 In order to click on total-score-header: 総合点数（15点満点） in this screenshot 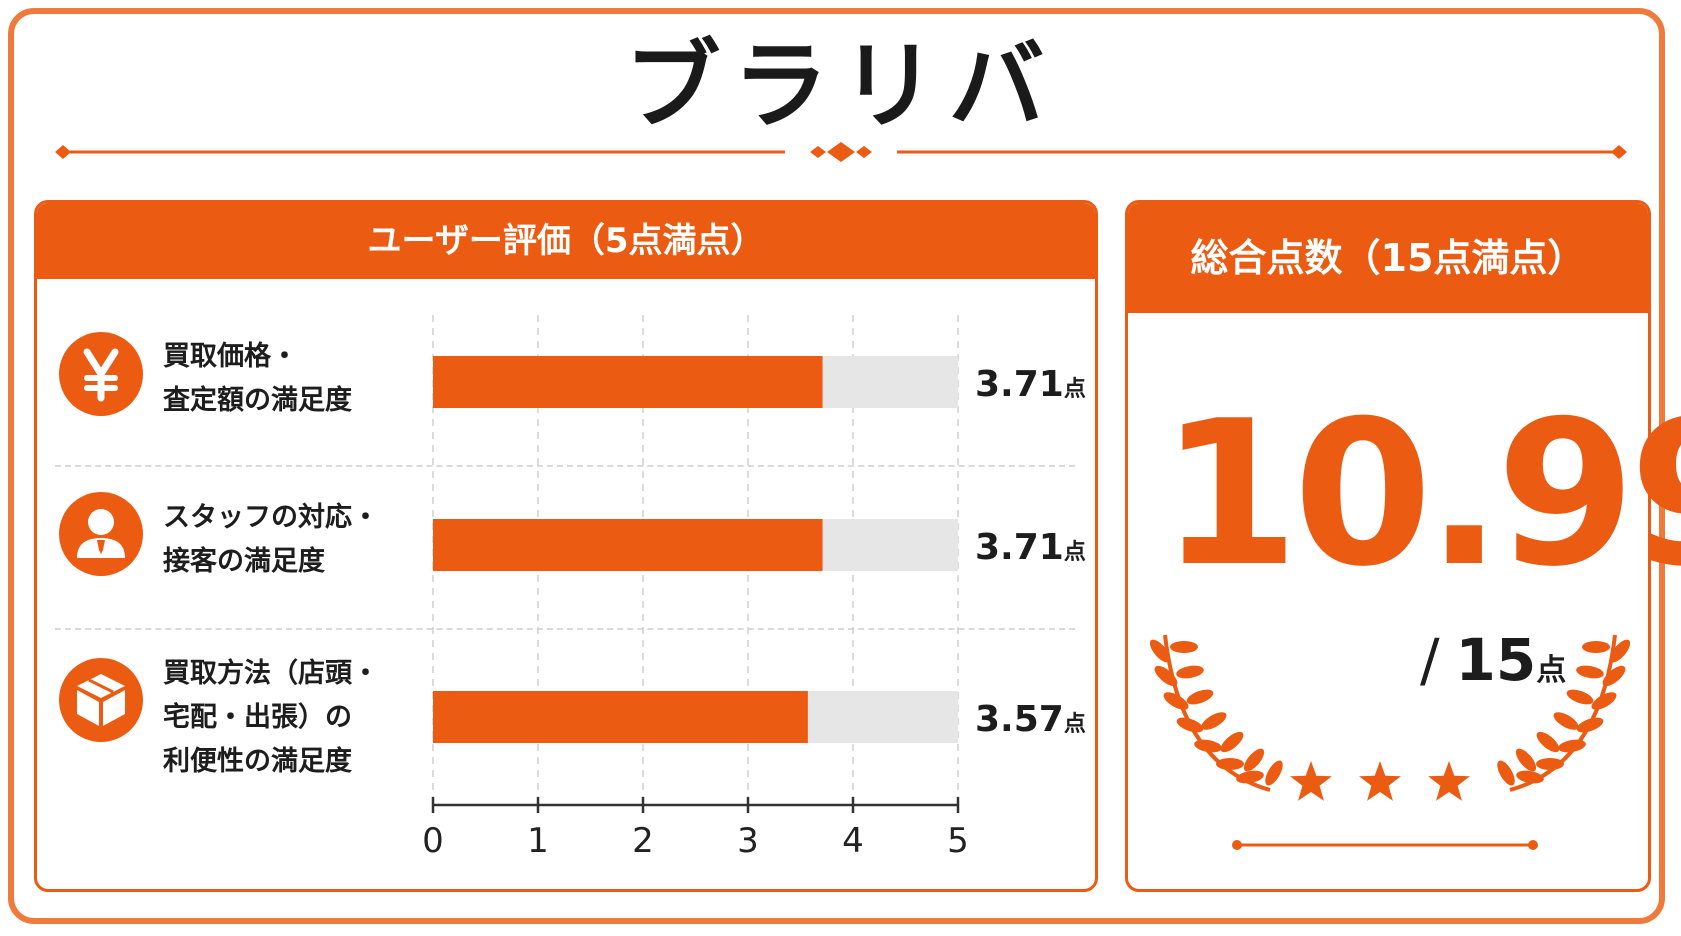, I will do `click(1388, 258)`.